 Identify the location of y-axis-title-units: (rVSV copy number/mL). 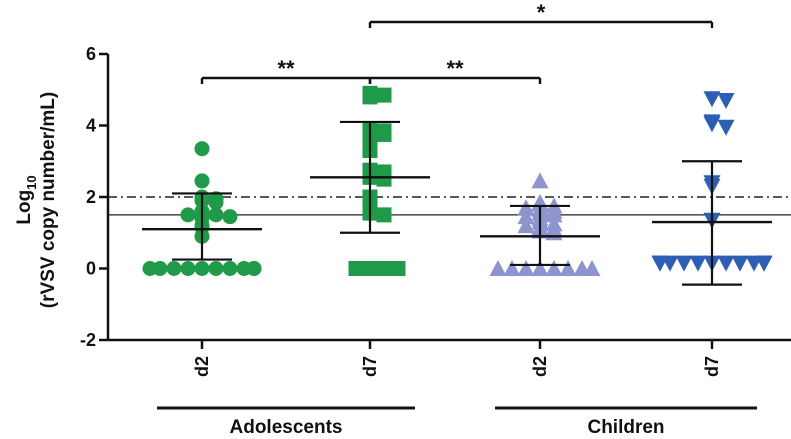
(48, 200).